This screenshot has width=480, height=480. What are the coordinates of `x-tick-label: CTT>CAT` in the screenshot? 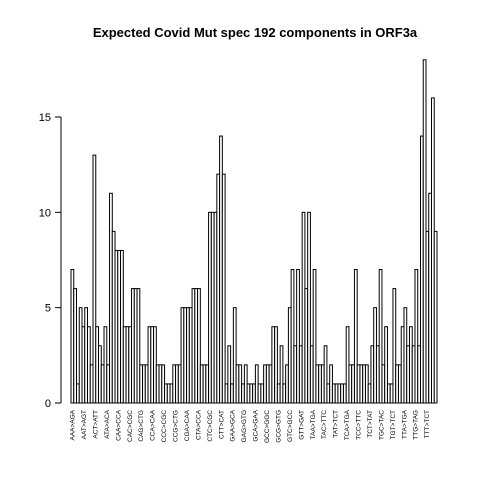 It's located at (221, 424).